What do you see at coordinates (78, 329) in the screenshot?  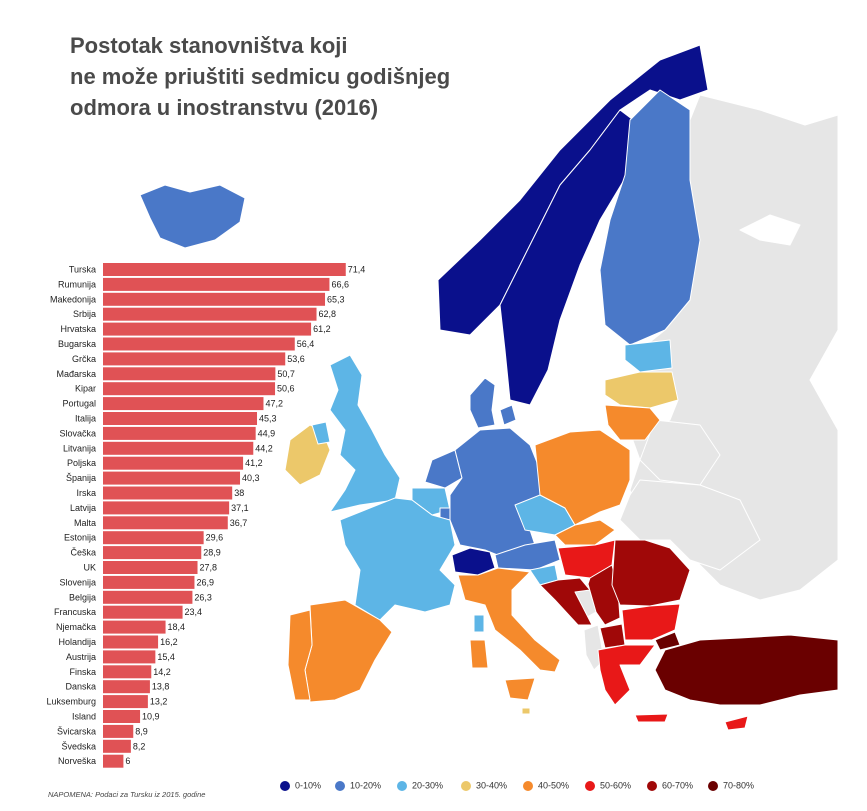 I see `bar-category-label: Hrvatska` at bounding box center [78, 329].